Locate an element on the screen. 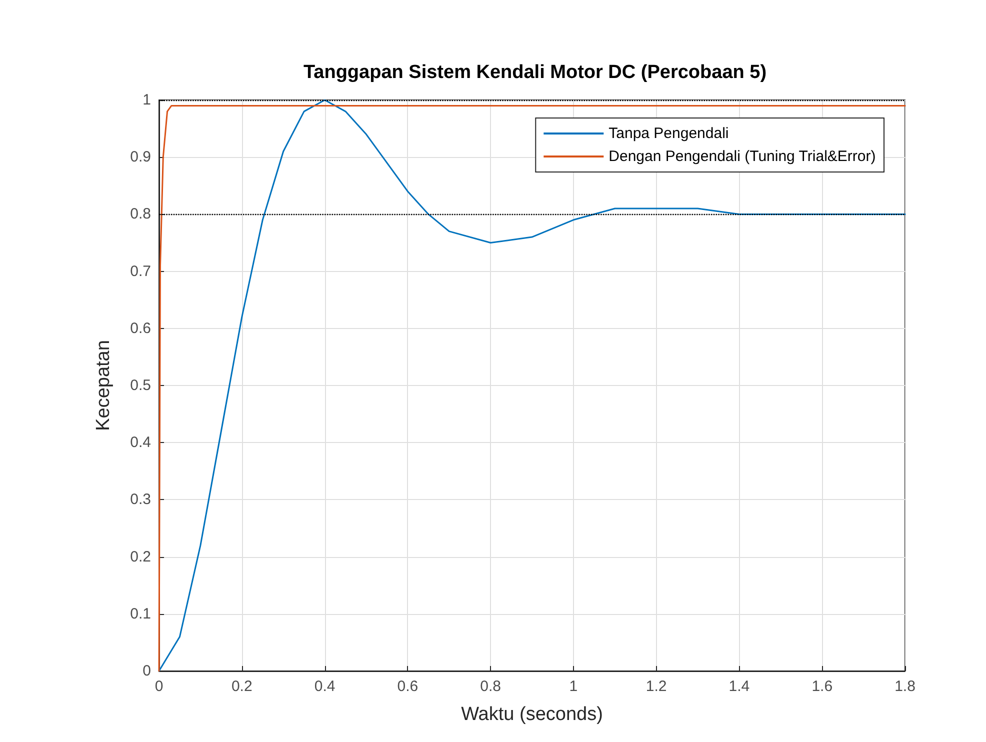  y-tick-label: 0.8 is located at coordinates (140, 214).